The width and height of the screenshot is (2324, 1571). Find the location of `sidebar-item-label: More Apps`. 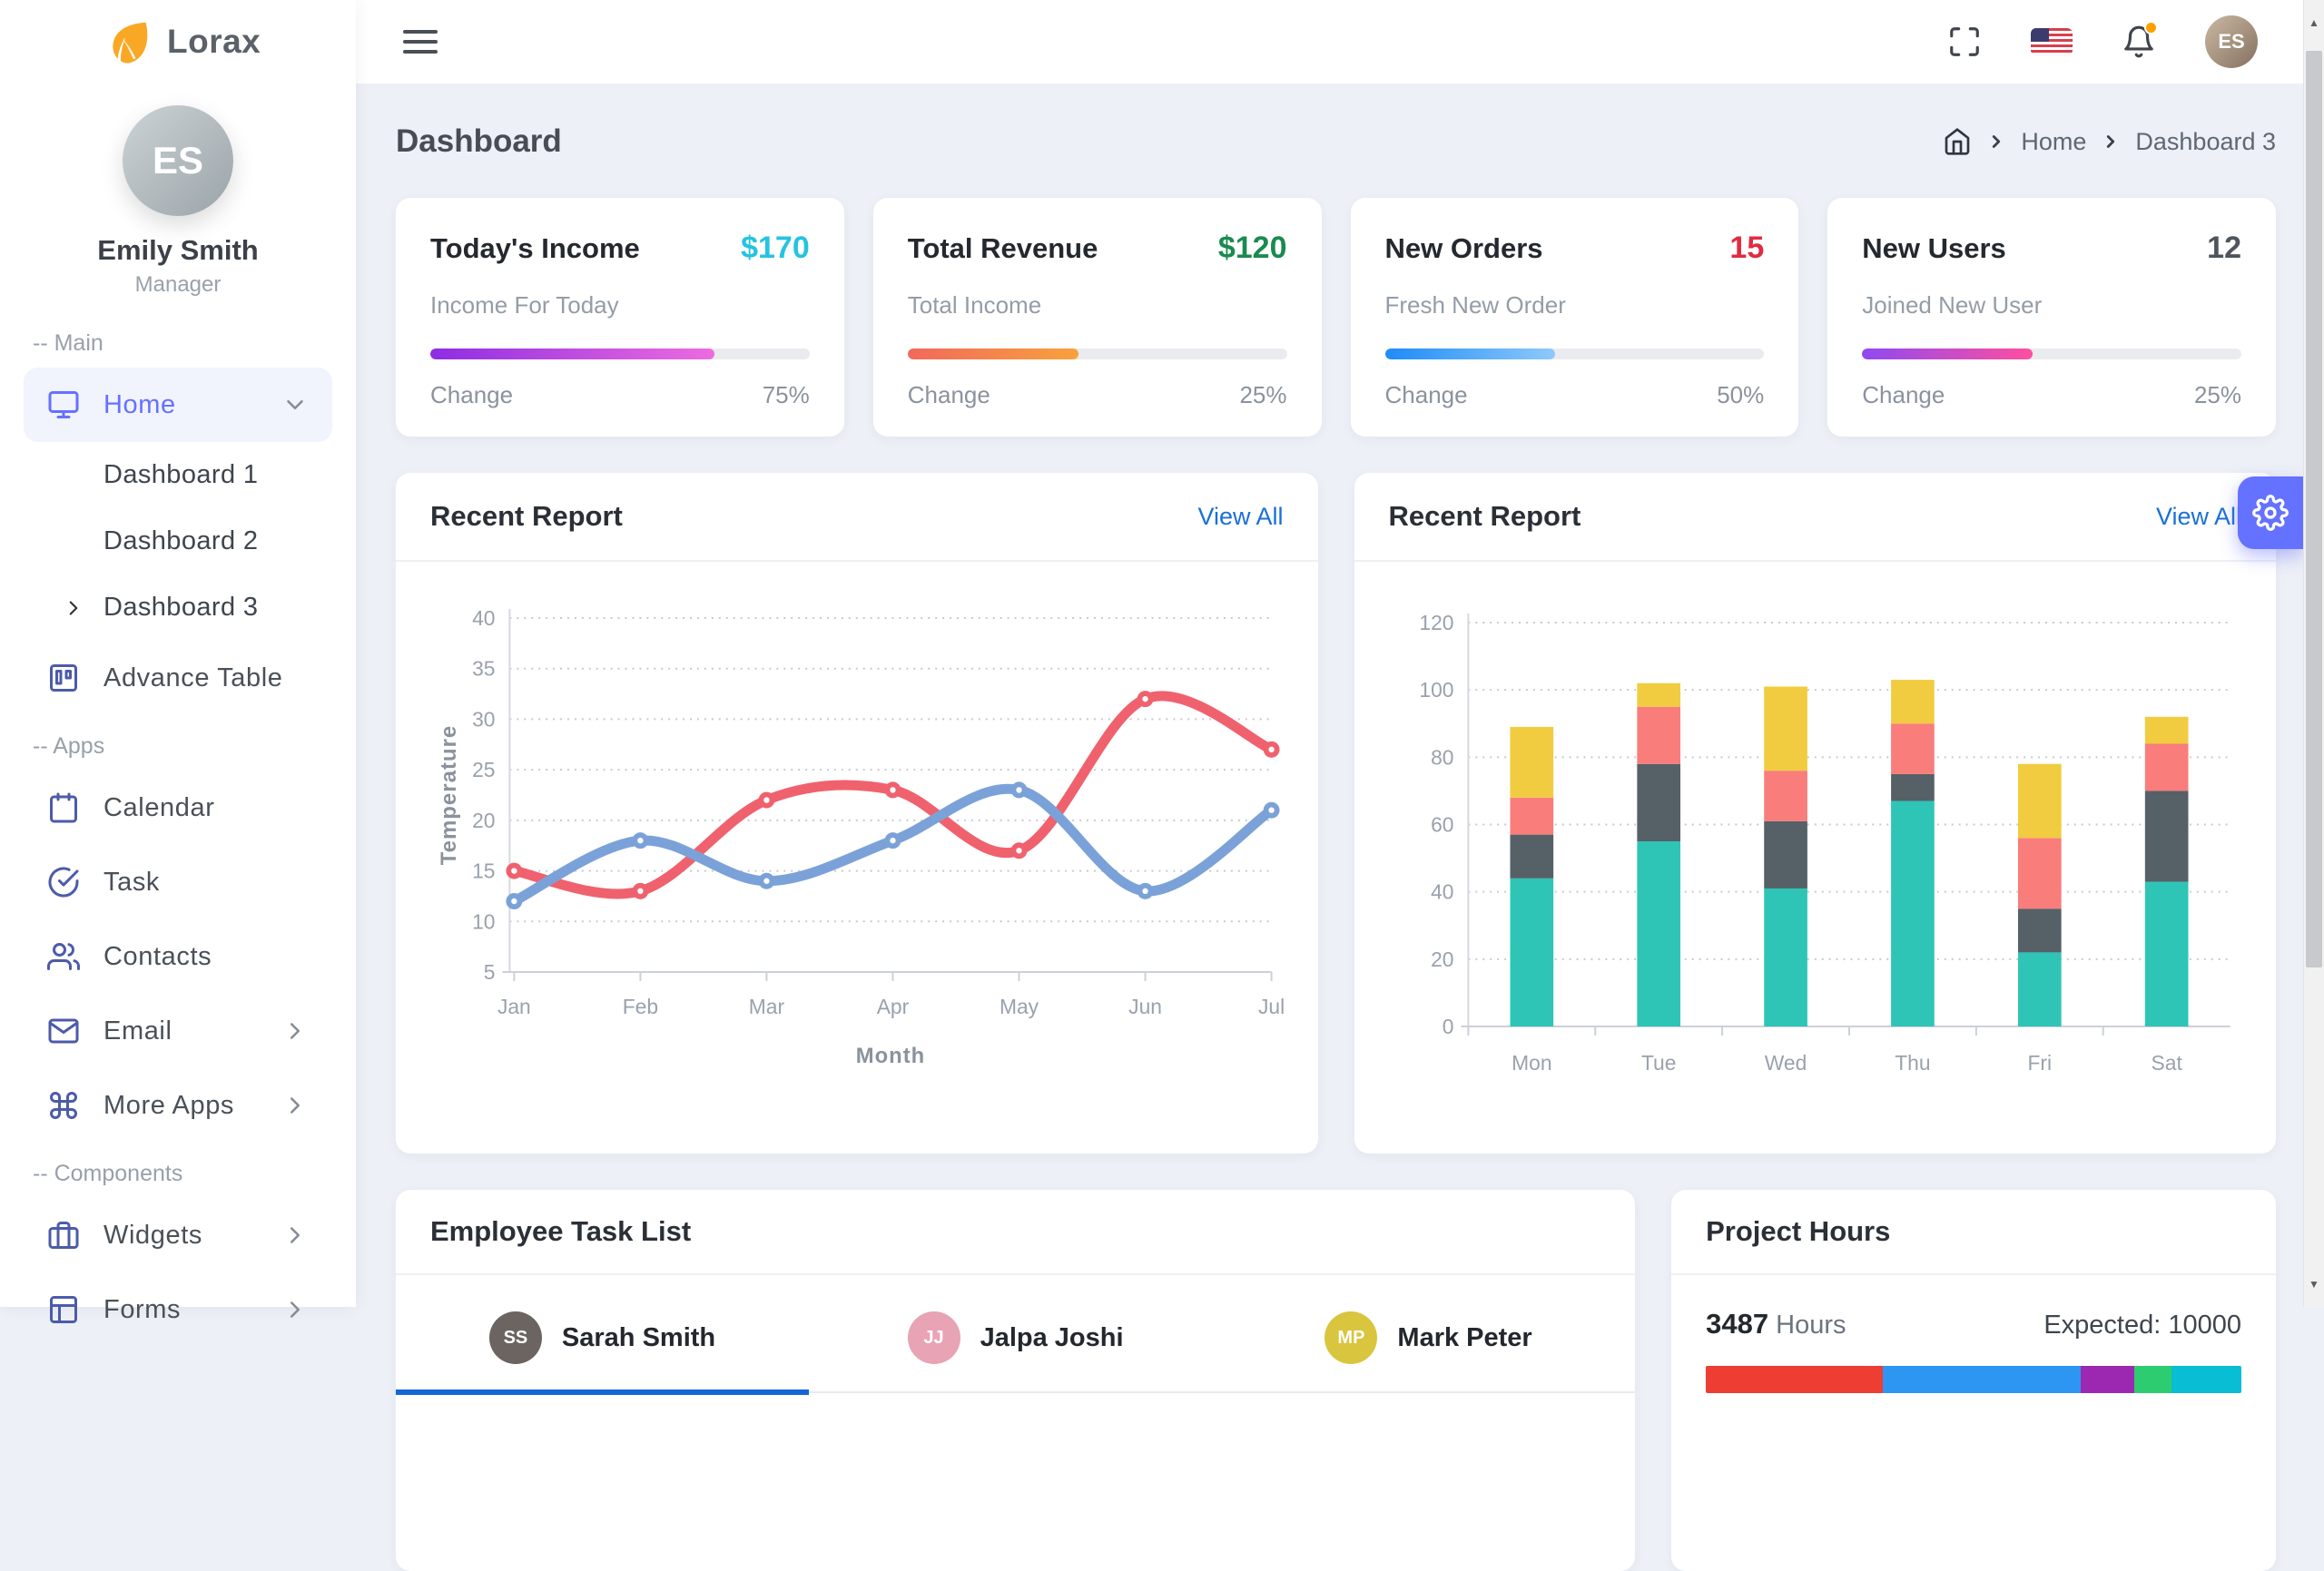

sidebar-item-label: More Apps is located at coordinates (169, 1105).